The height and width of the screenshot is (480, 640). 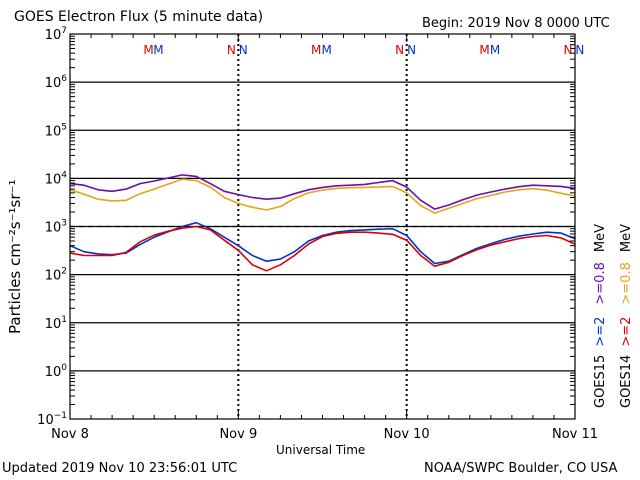 What do you see at coordinates (56, 323) in the screenshot?
I see `y-tick-label: 10¹` at bounding box center [56, 323].